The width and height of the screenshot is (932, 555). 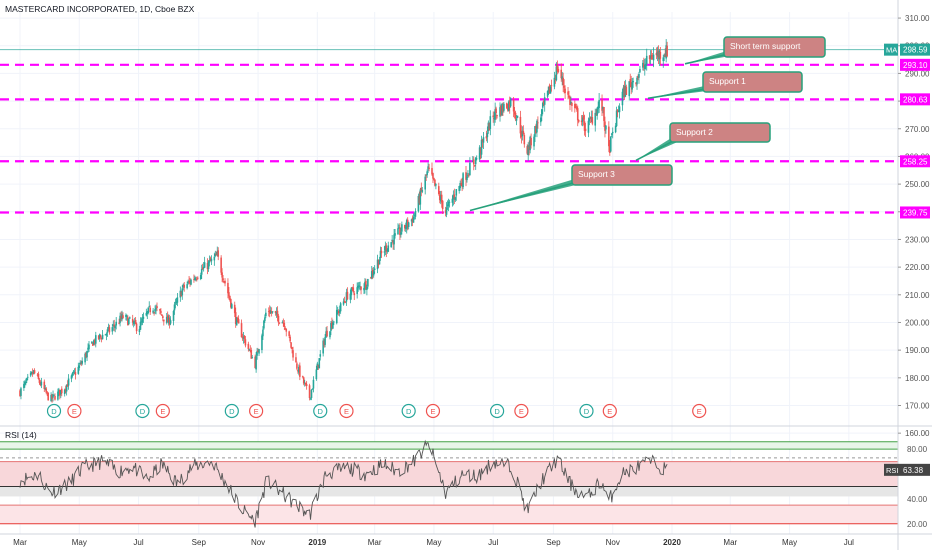 What do you see at coordinates (917, 129) in the screenshot?
I see `price-tick-label: 270.00` at bounding box center [917, 129].